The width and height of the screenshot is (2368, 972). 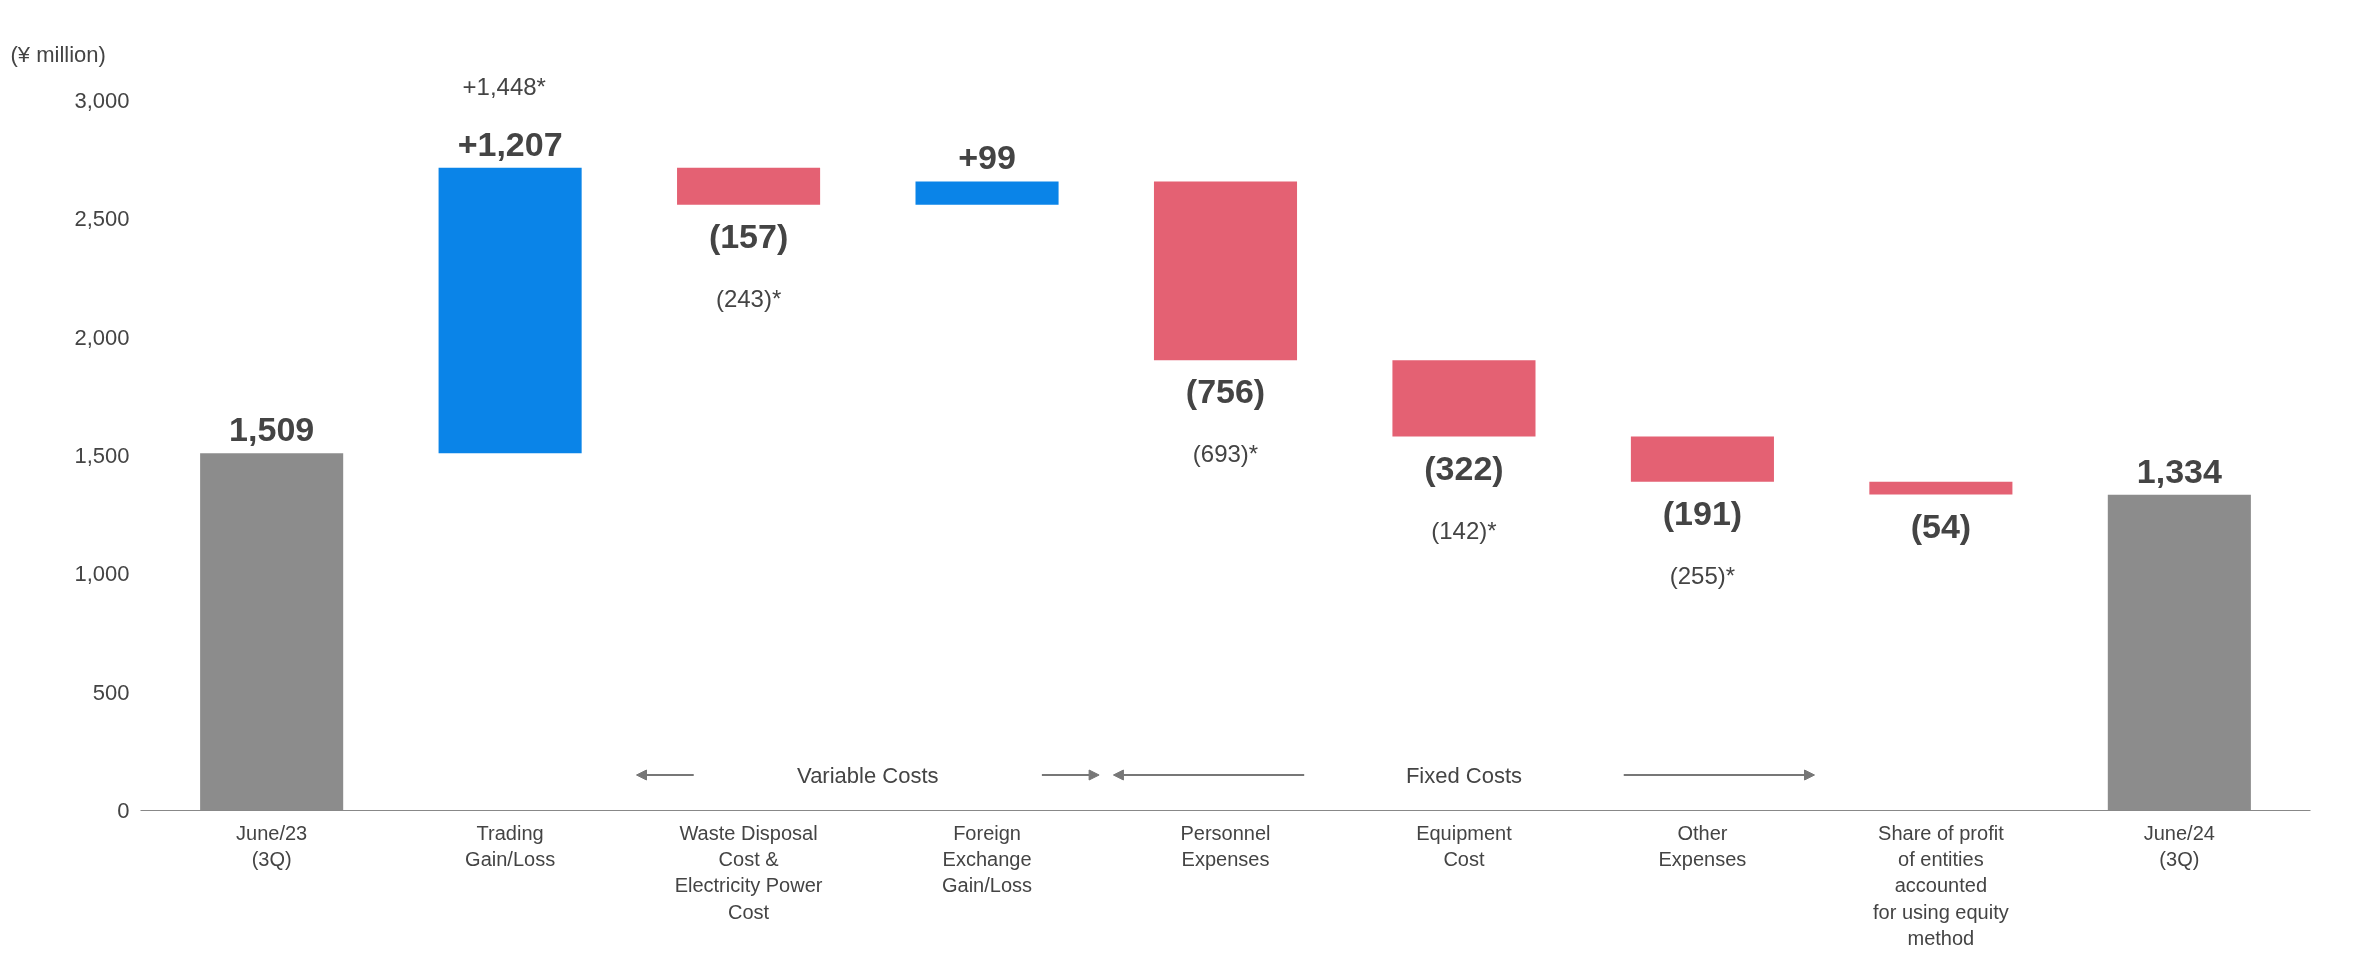 I want to click on data-label: +99, so click(x=987, y=157).